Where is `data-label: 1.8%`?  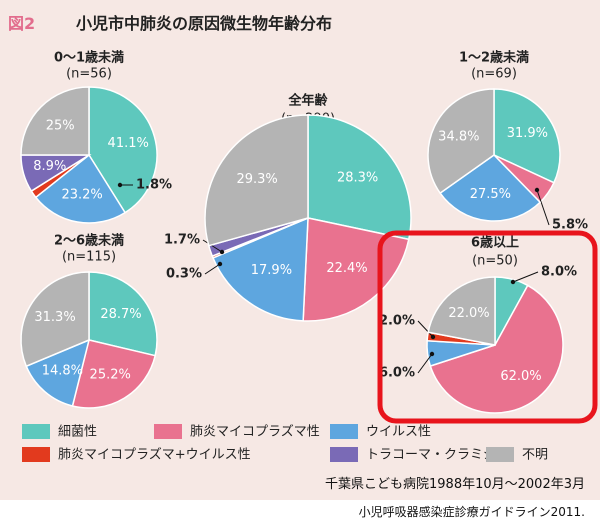
data-label: 1.8% is located at coordinates (154, 185).